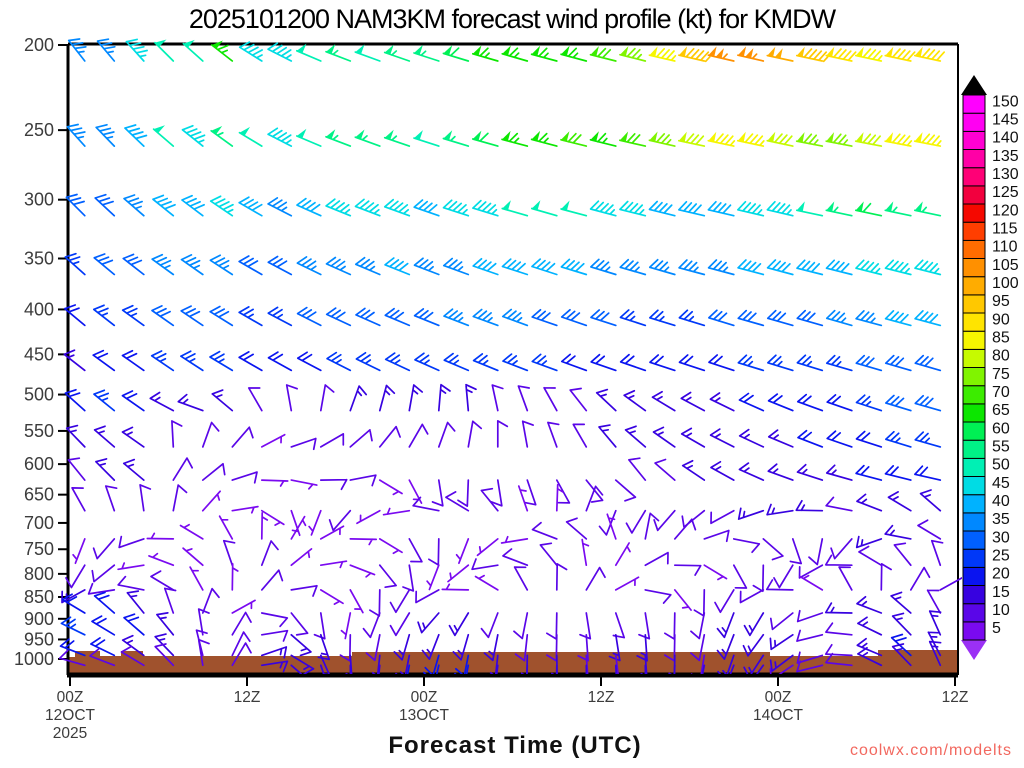  What do you see at coordinates (1005, 138) in the screenshot?
I see `colorbar-label: 140` at bounding box center [1005, 138].